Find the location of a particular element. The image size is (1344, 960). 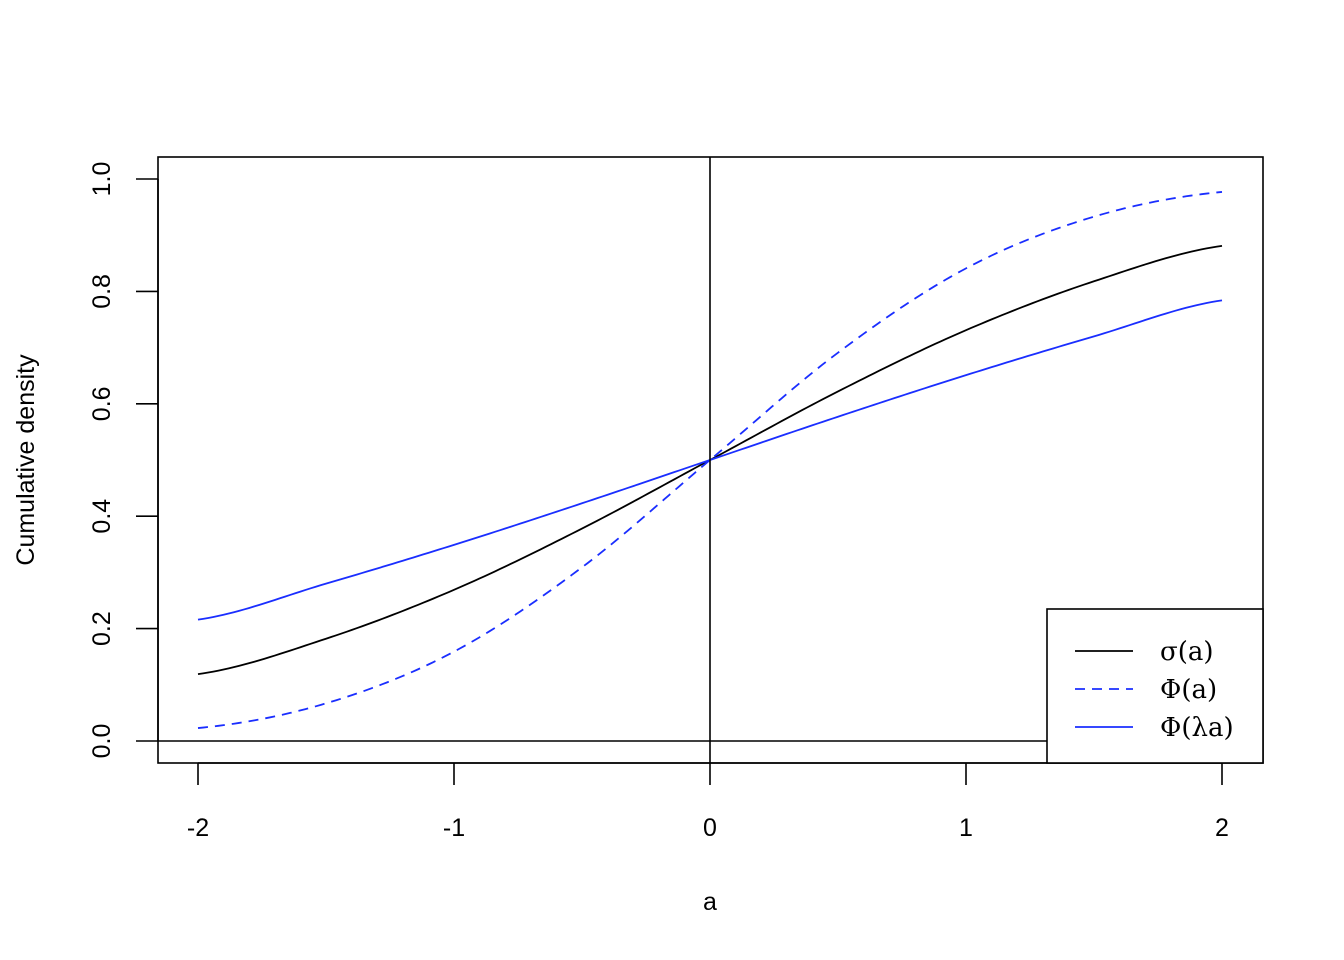

legend-box is located at coordinates (1155, 686).